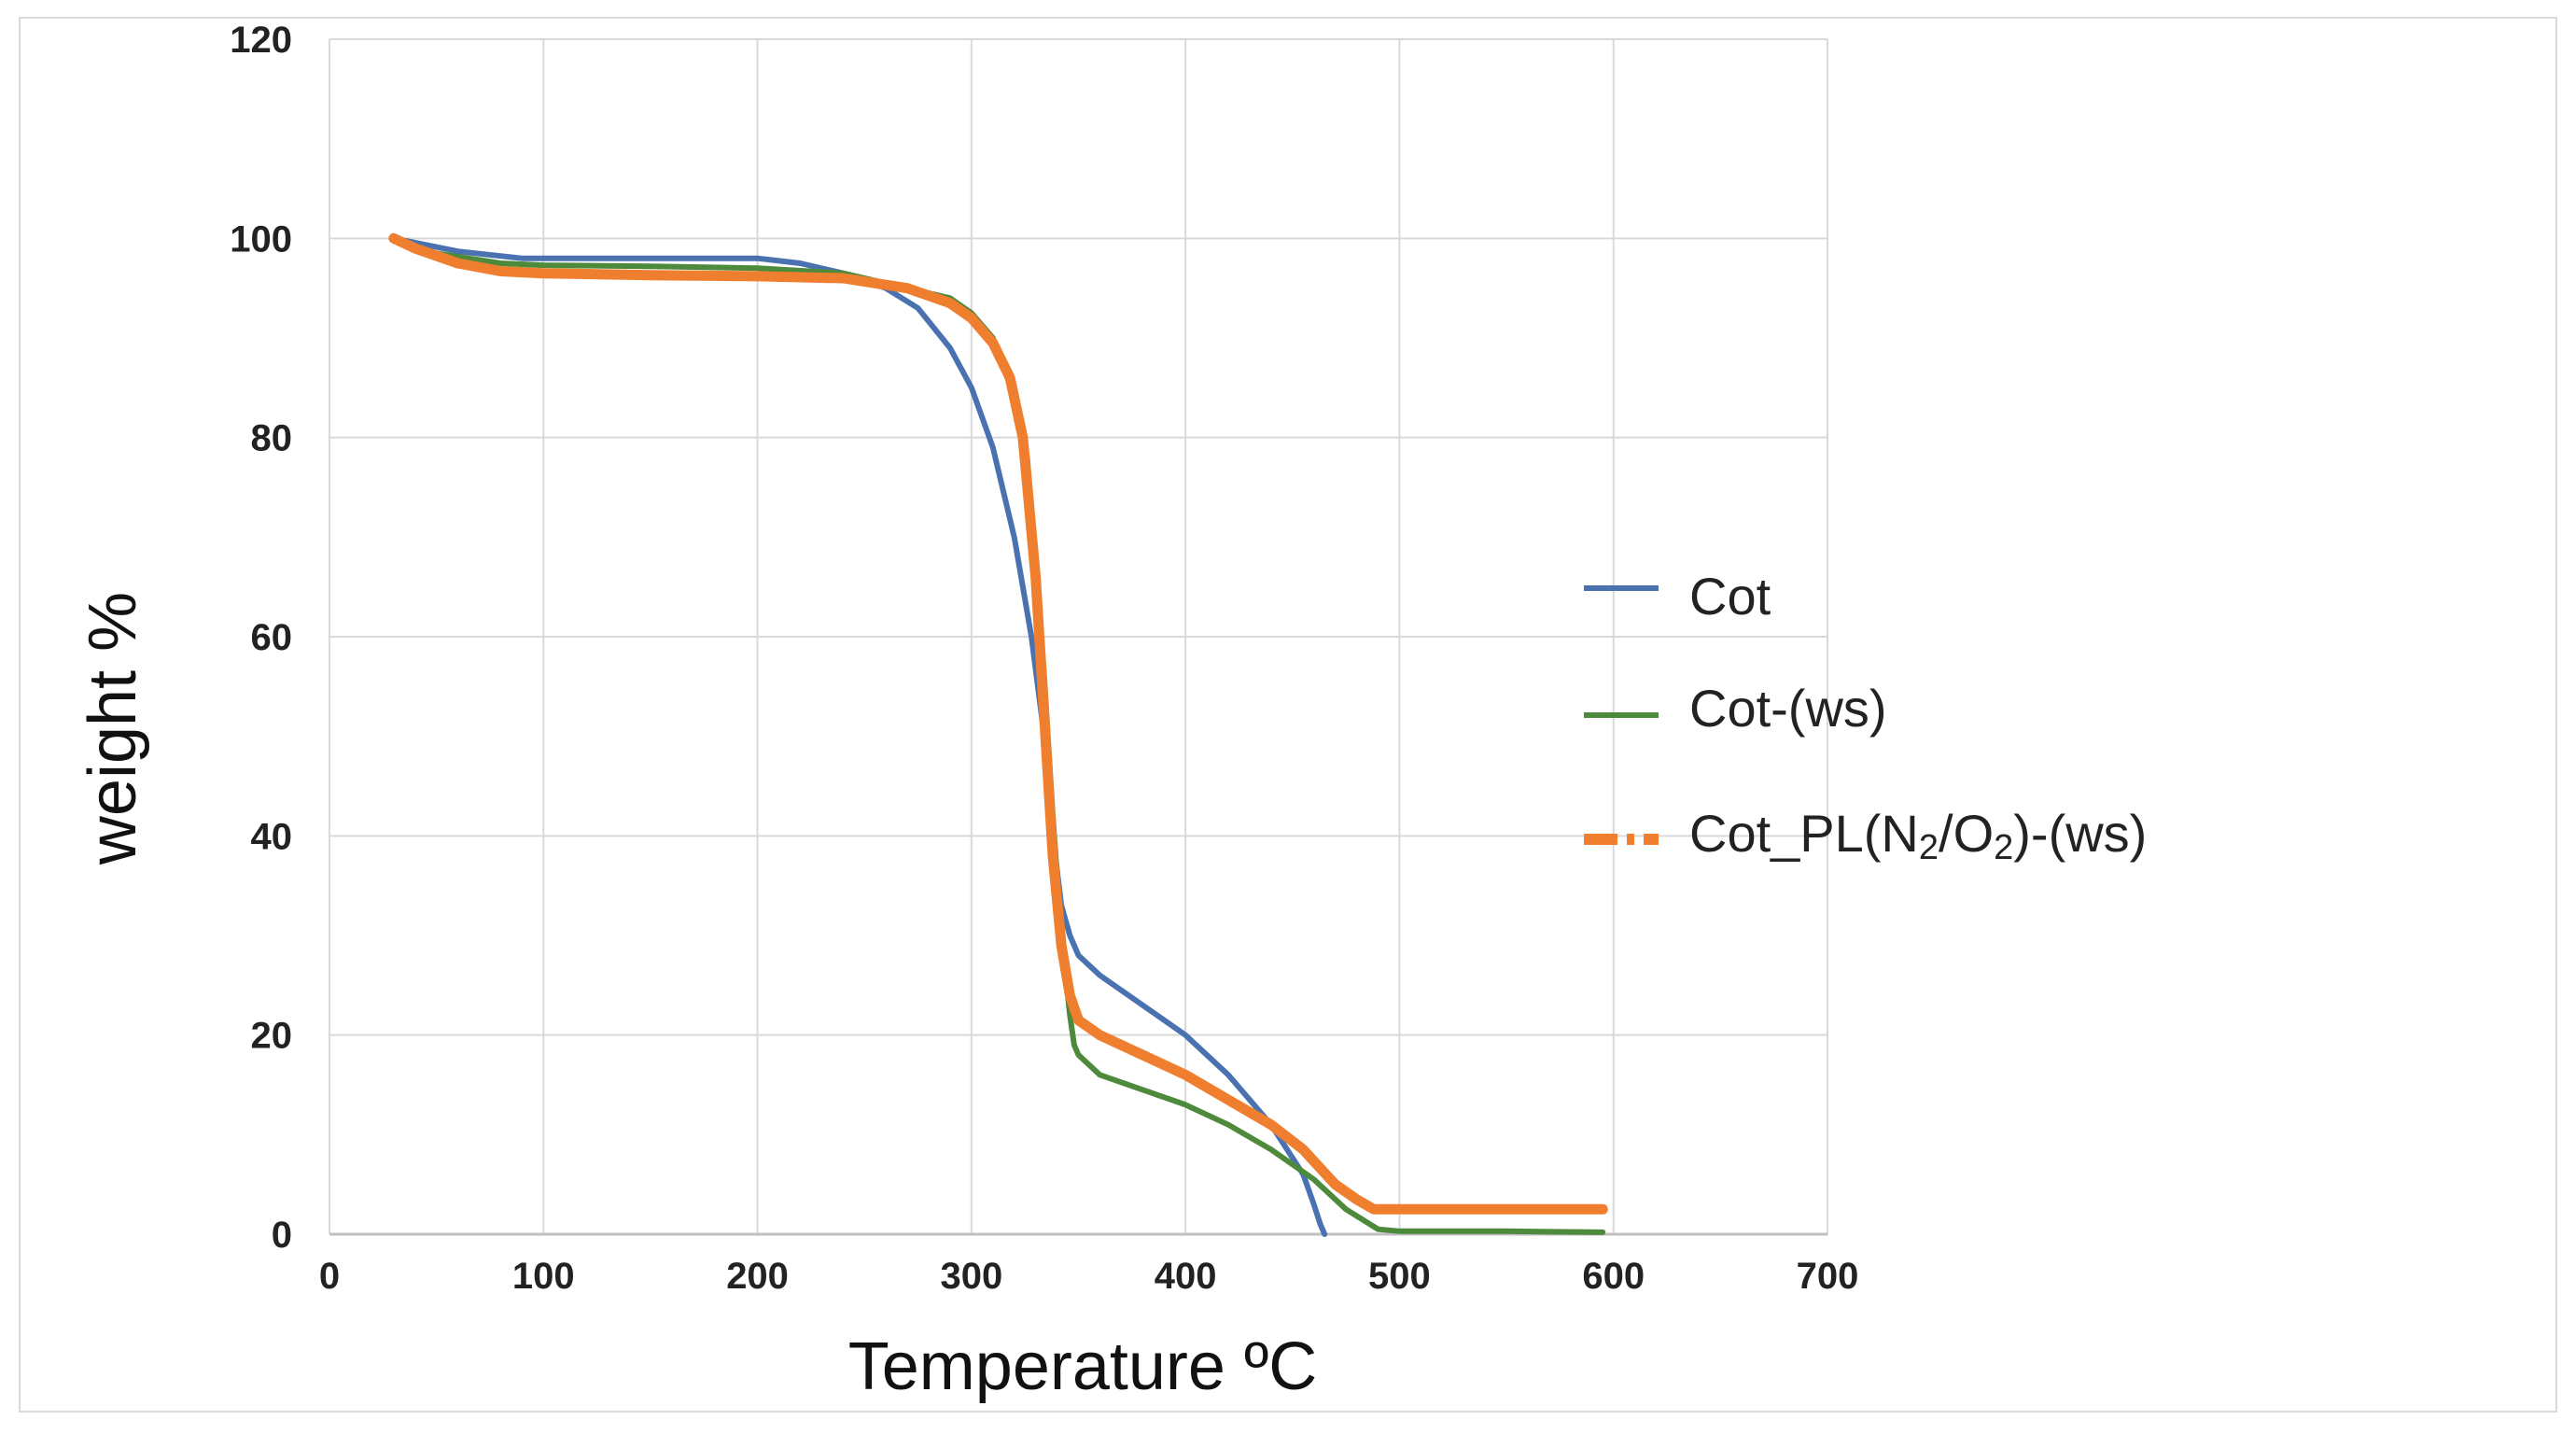  I want to click on y-tick-label: 80, so click(272, 438).